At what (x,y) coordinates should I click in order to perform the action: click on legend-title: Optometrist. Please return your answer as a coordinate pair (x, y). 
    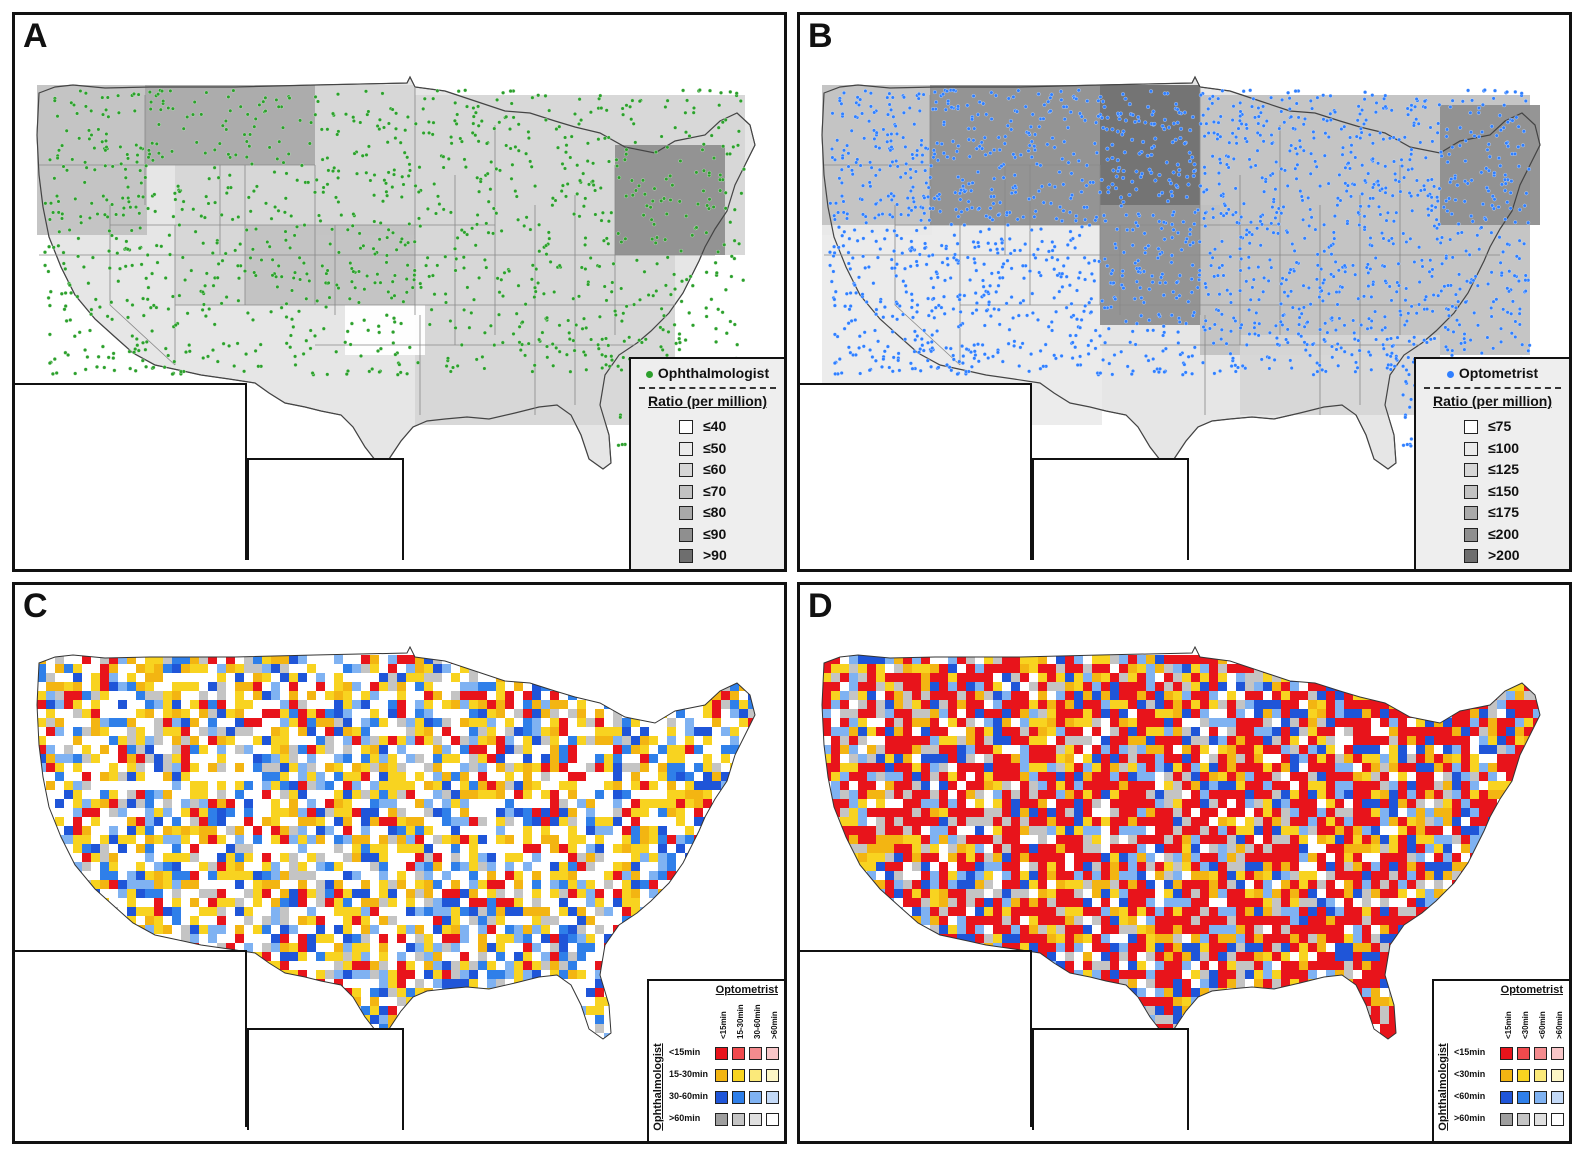
    Looking at the image, I should click on (1498, 373).